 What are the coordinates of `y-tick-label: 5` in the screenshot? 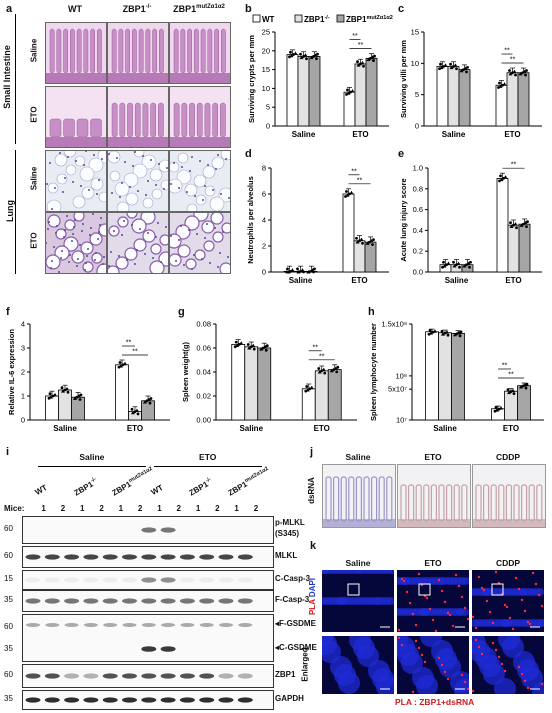 It's located at (268, 107).